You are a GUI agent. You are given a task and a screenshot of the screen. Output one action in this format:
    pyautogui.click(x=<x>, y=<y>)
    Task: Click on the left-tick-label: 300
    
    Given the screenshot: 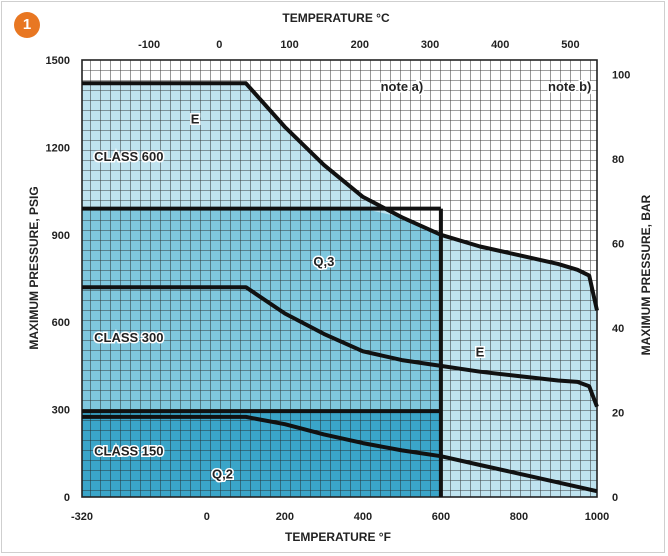 What is the action you would take?
    pyautogui.click(x=61, y=411)
    